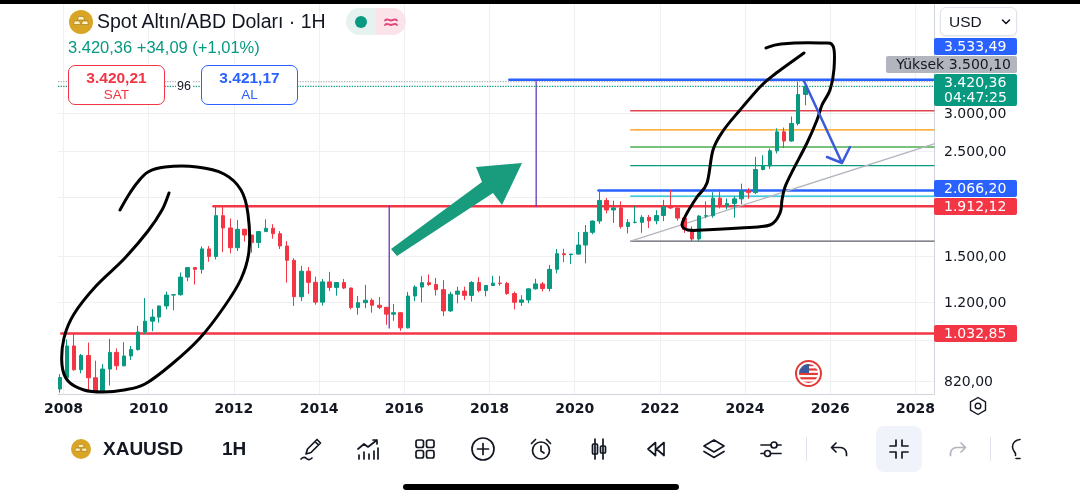 The height and width of the screenshot is (500, 1080). Describe the element at coordinates (745, 408) in the screenshot. I see `x-tick-label: 2024` at that location.